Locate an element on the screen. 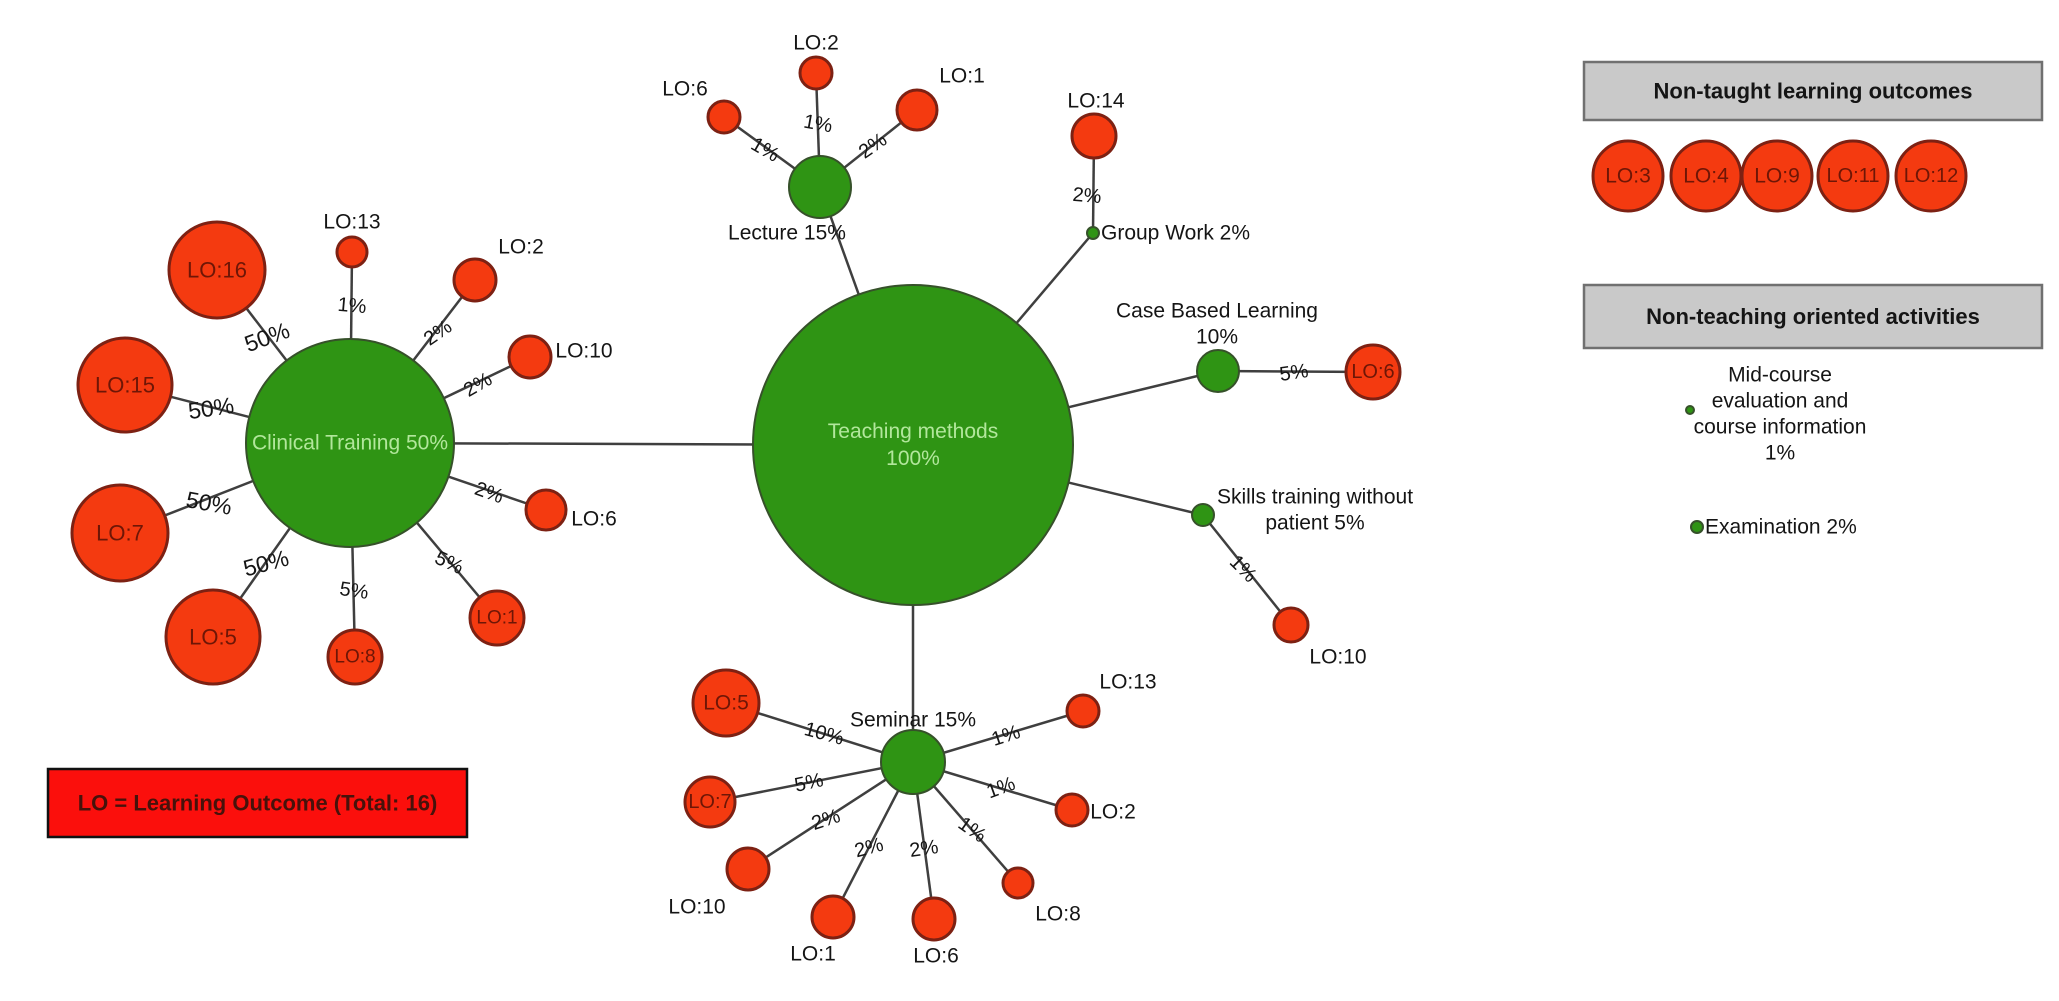 This screenshot has height=1001, width=2059. edge-label-clinical-training-to-clinical-lo8: 5% is located at coordinates (354, 591).